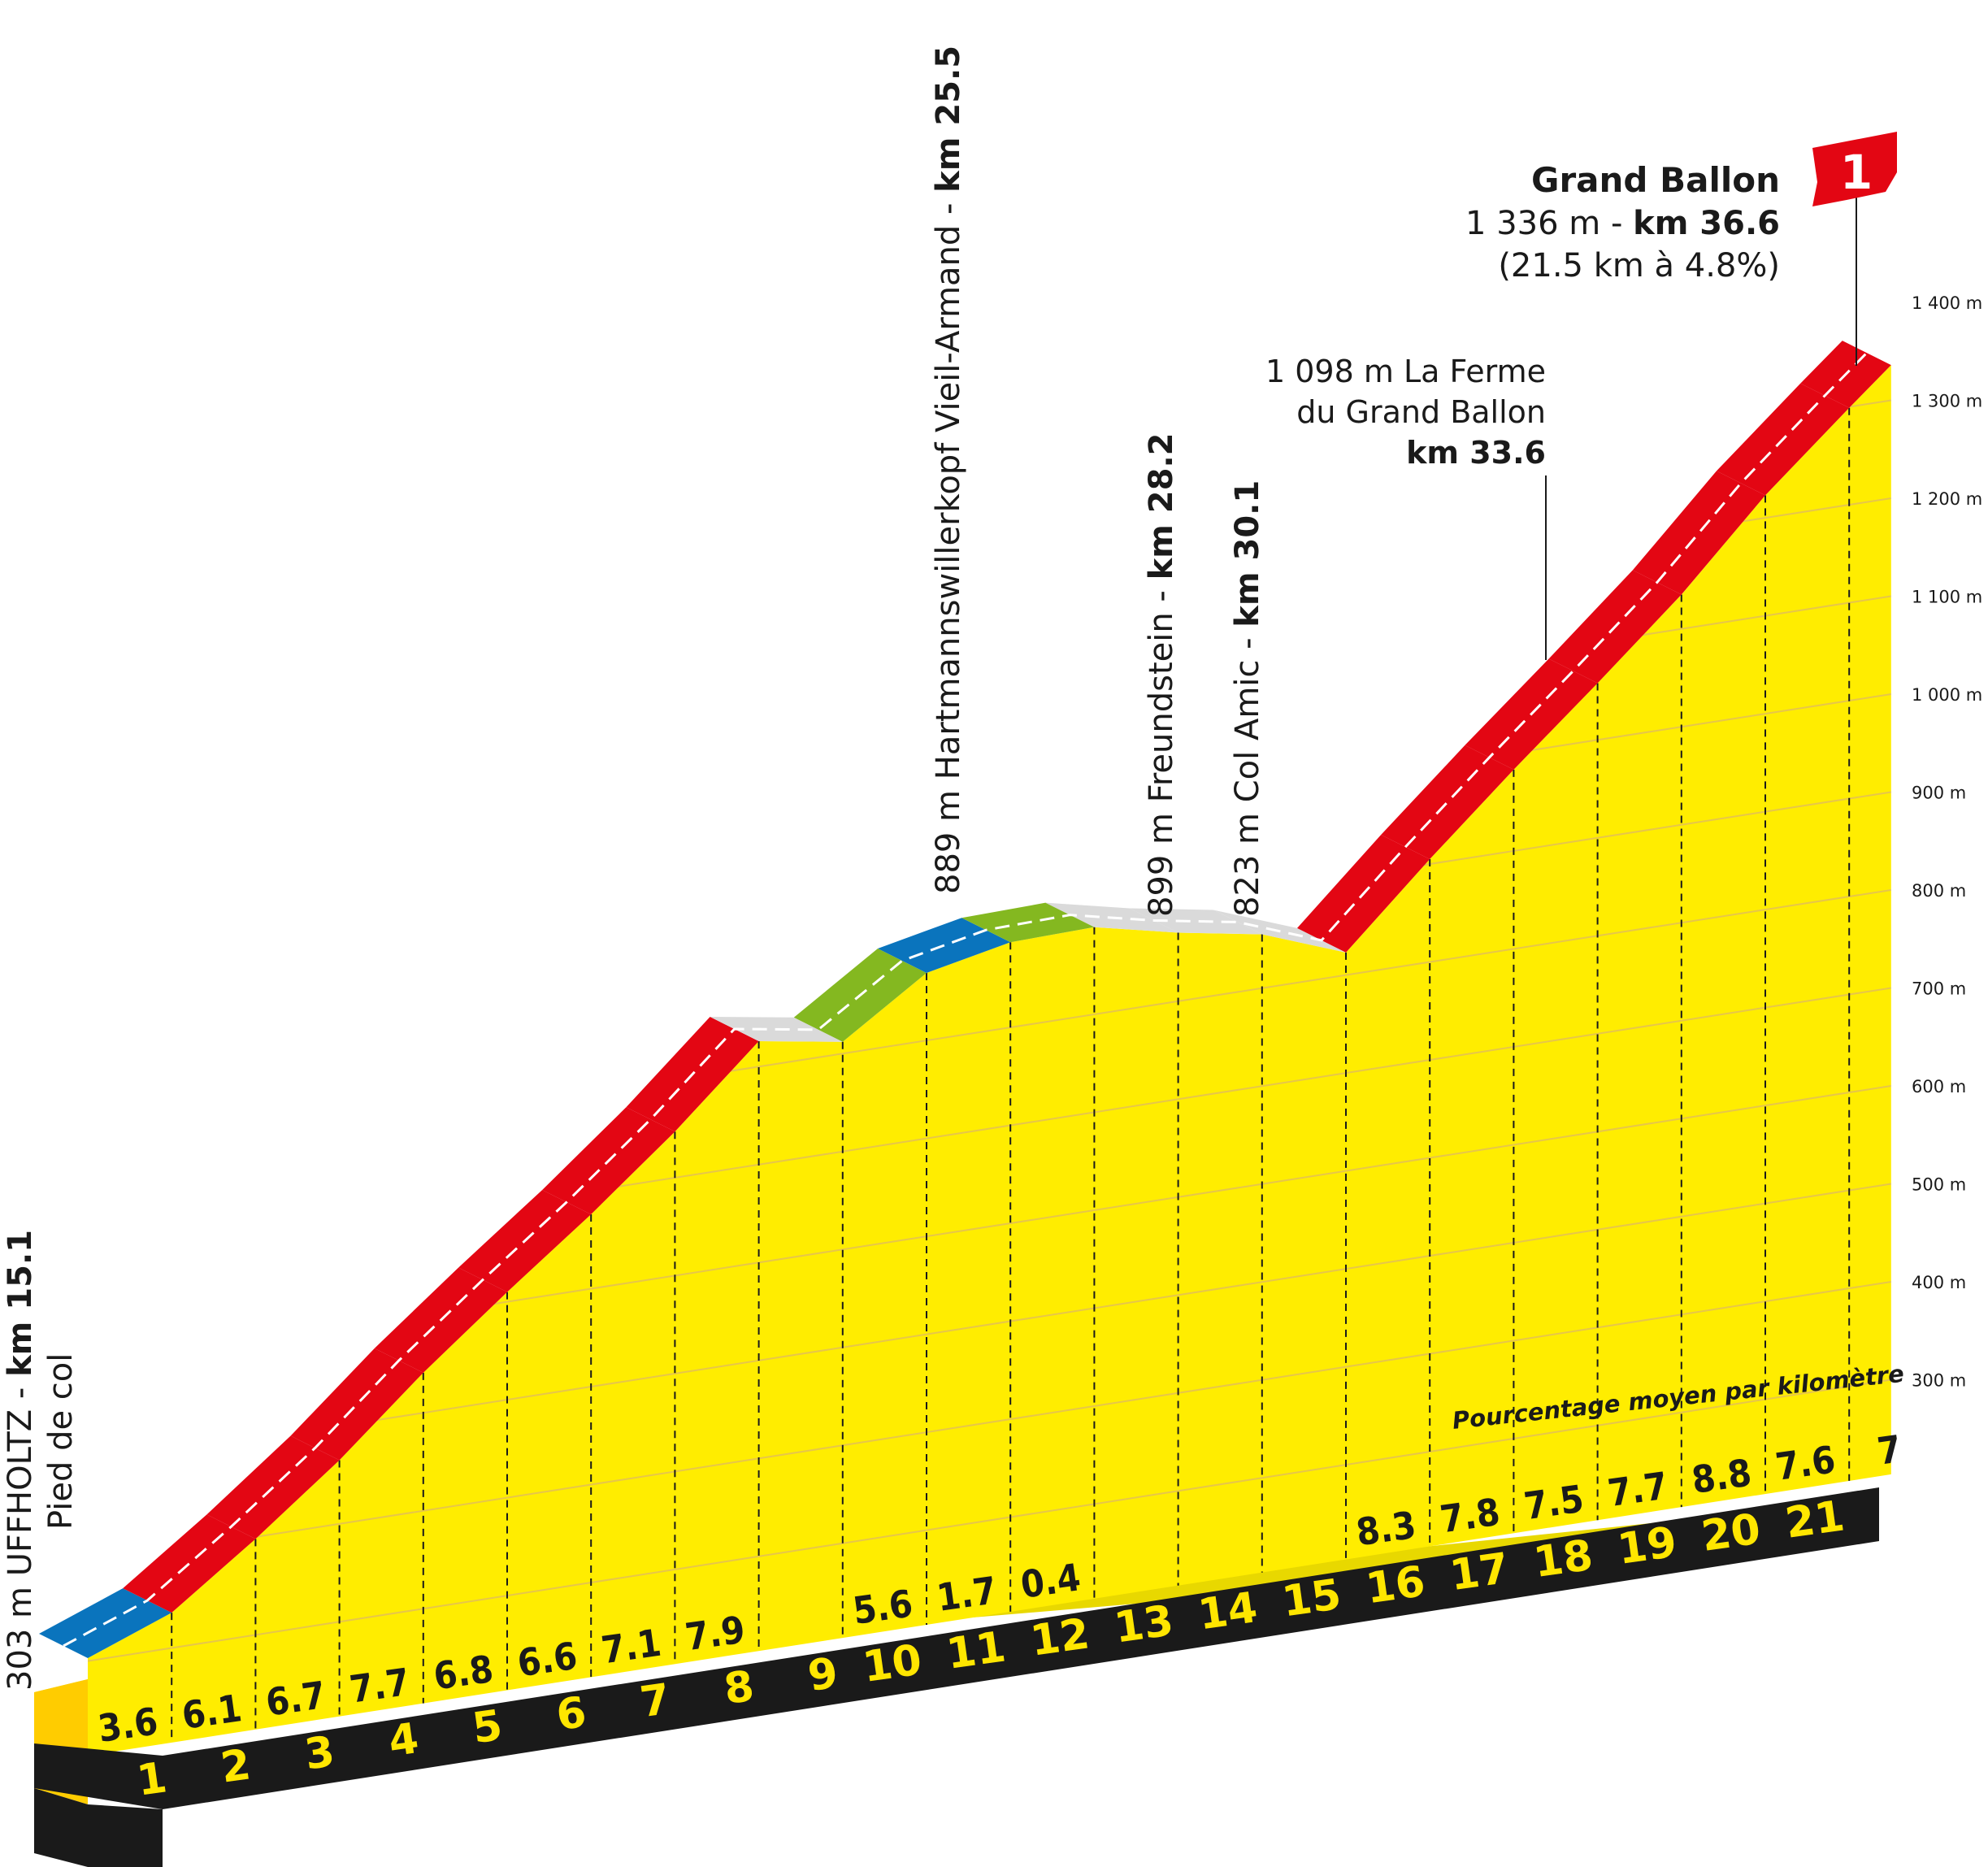  Describe the element at coordinates (1947, 695) in the screenshot. I see `altitude-tick: 1 000 m` at that location.